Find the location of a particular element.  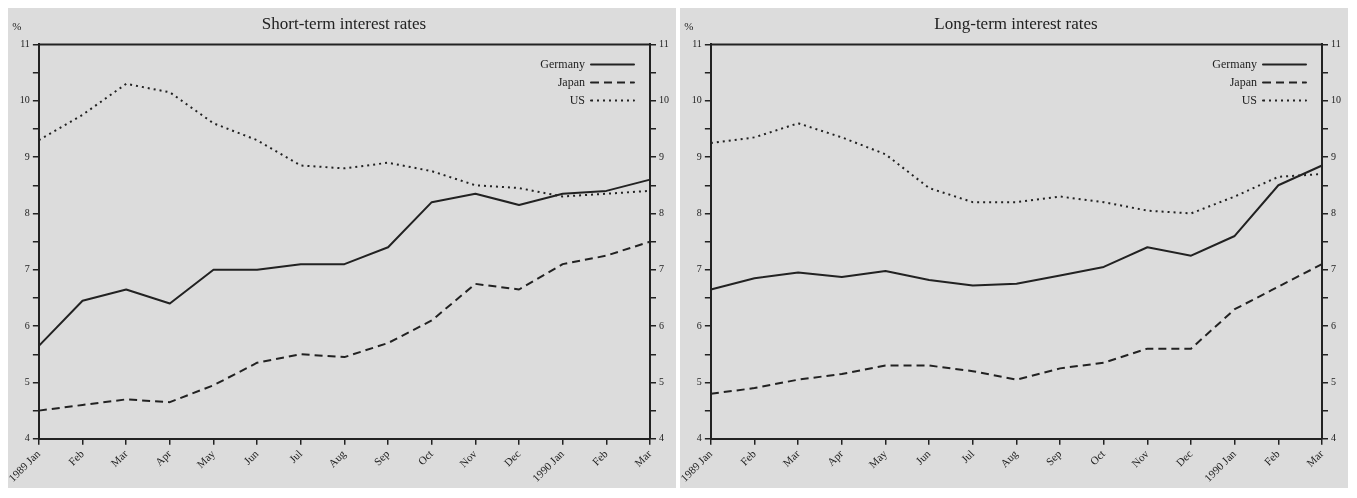

chart-title: Long-term interest rates is located at coordinates (1016, 23).